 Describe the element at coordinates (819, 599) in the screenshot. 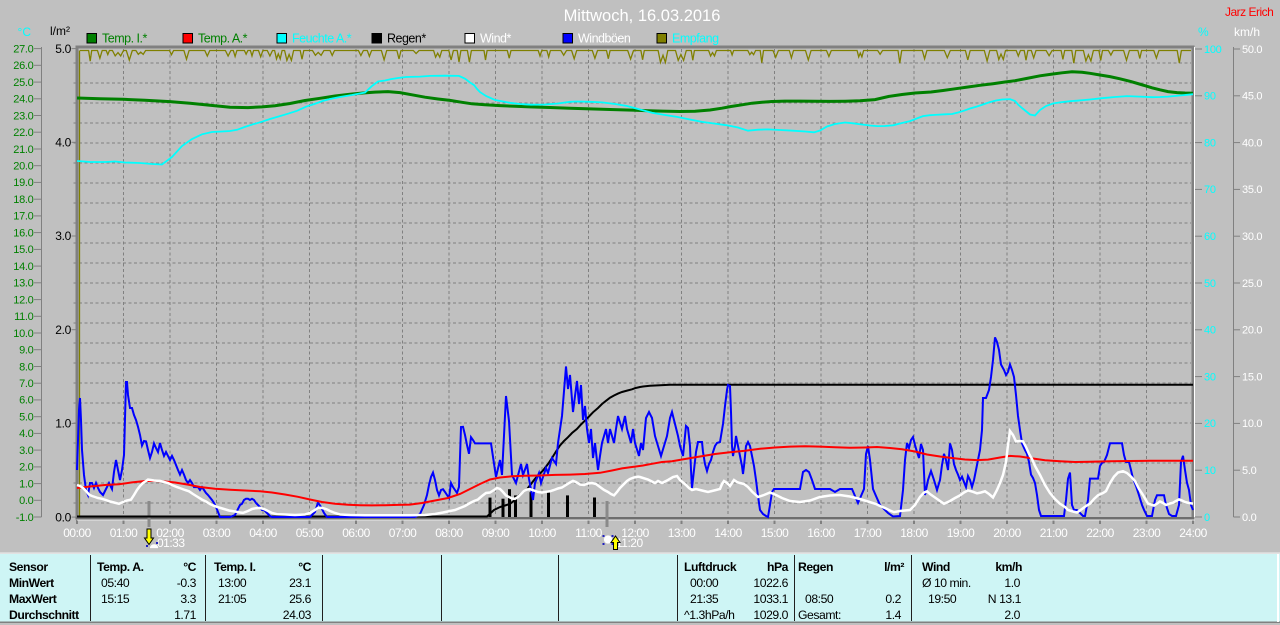

I see `svg-text: 08:50` at that location.